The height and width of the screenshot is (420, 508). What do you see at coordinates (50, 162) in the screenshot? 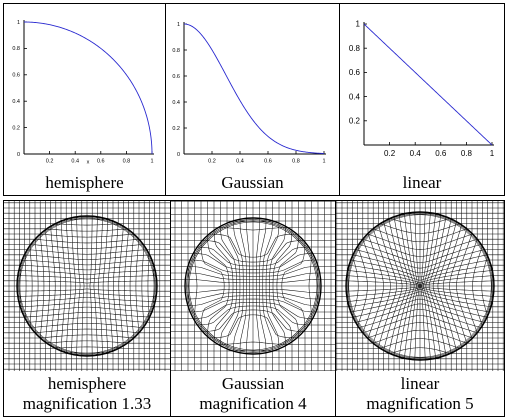
I see `x-tick-label: 0.2` at bounding box center [50, 162].